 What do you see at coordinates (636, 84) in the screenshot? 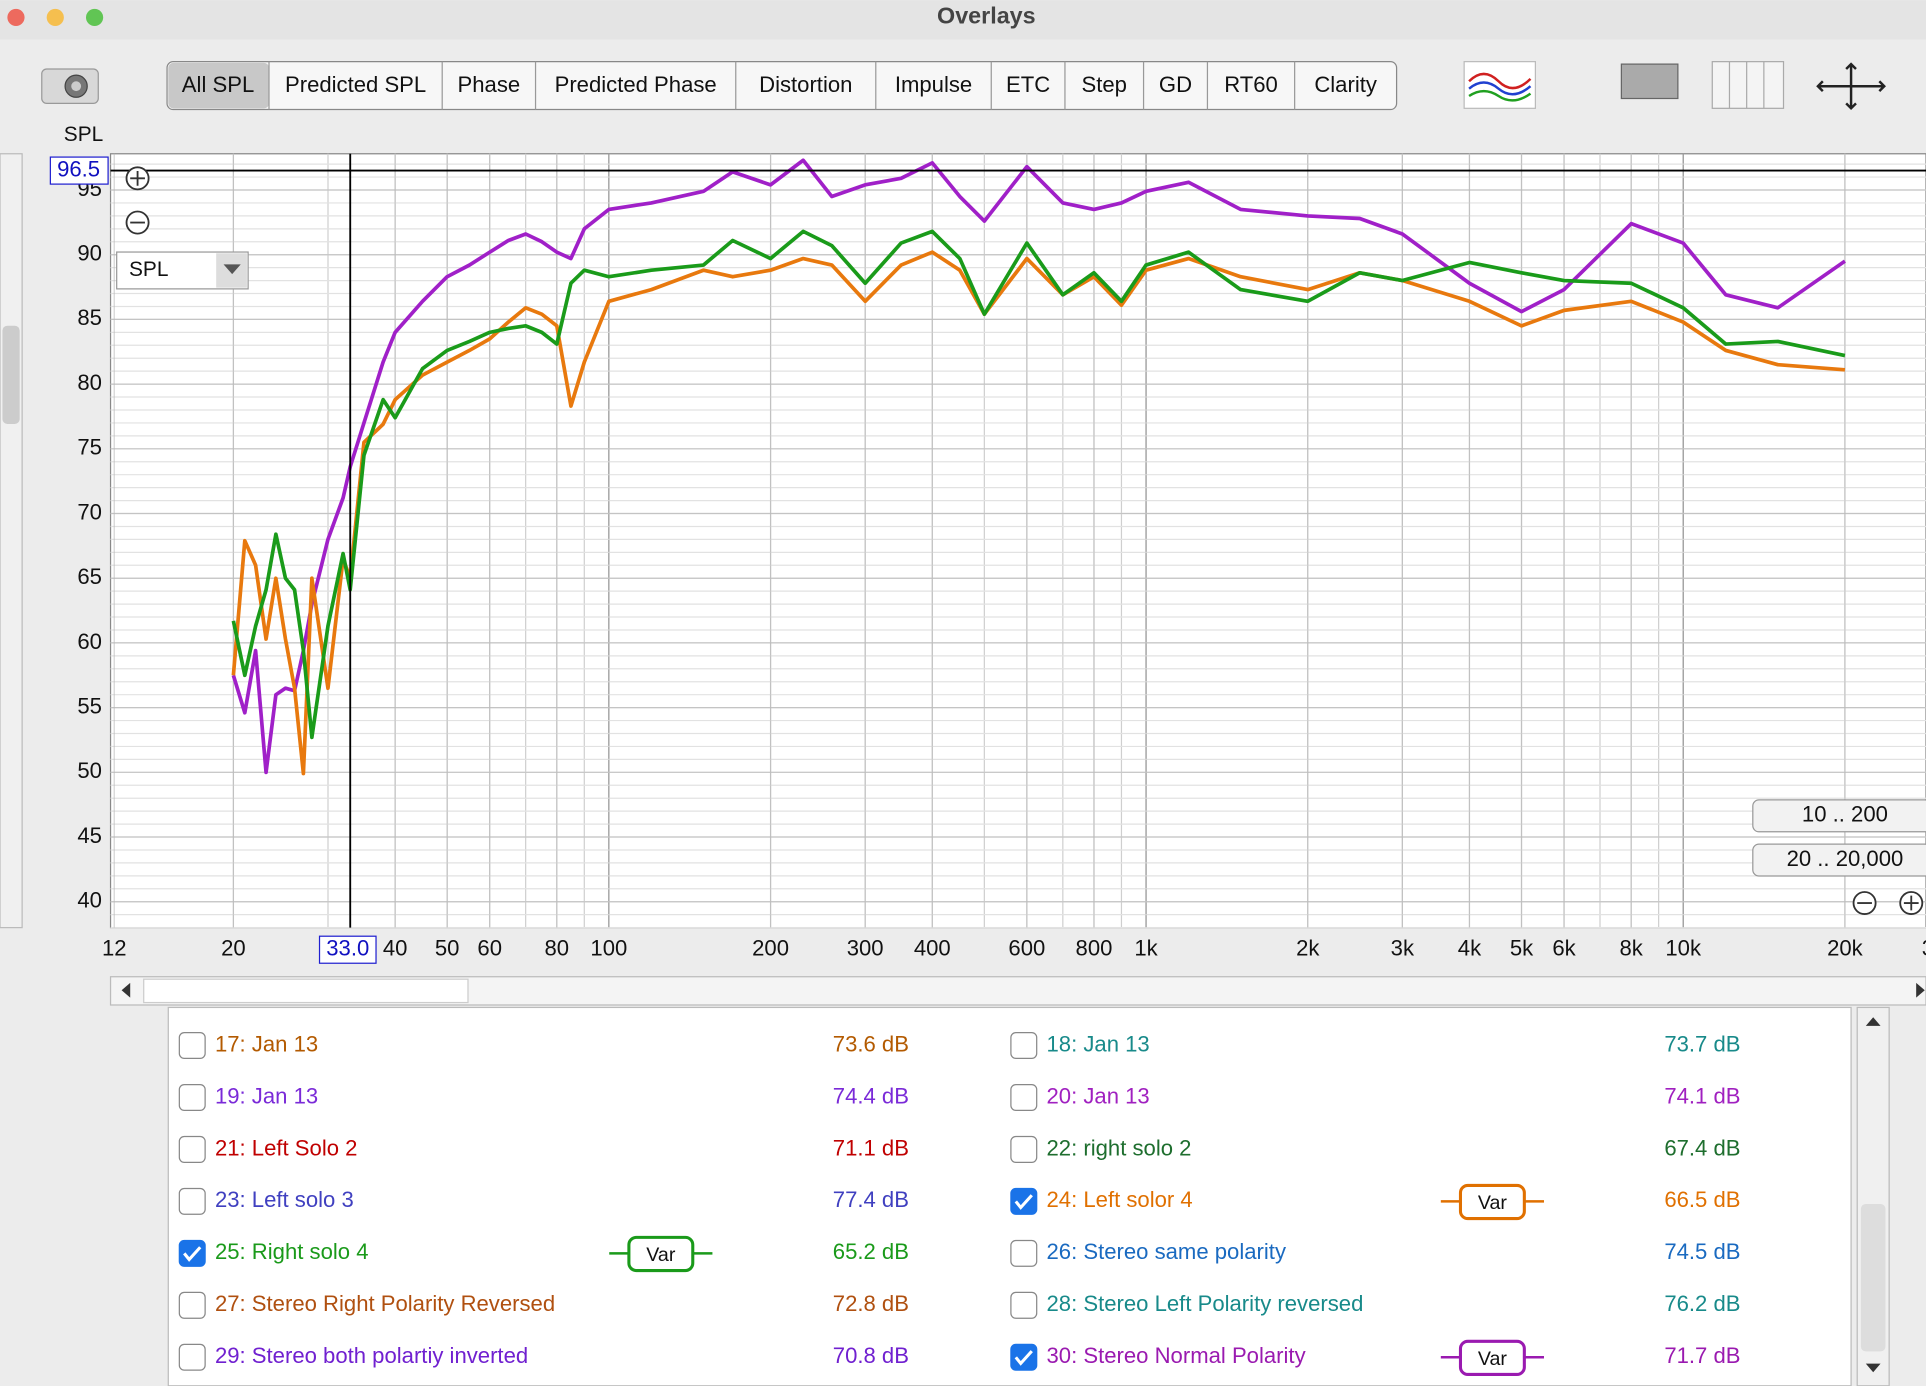
I see `tab: Predicted Phase` at bounding box center [636, 84].